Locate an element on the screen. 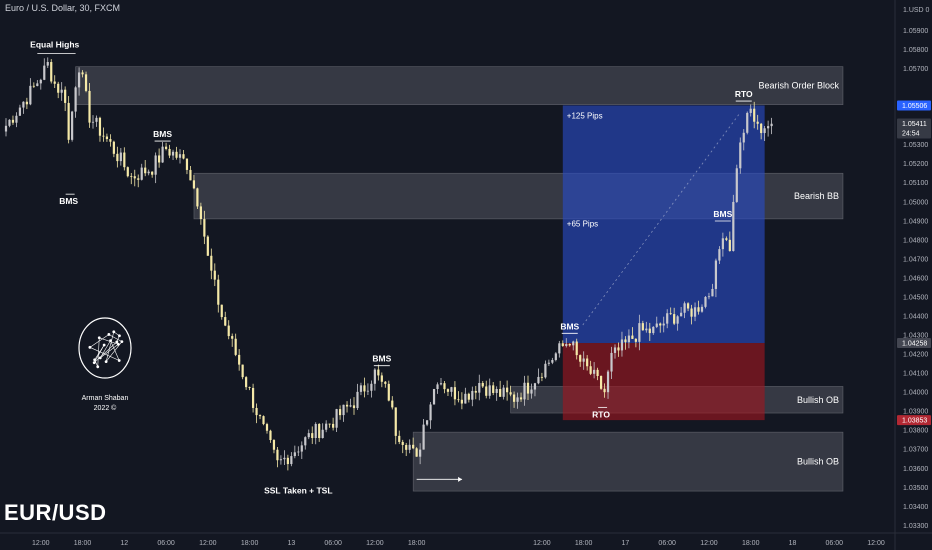  time-tick-7: 06:00 is located at coordinates (333, 543).